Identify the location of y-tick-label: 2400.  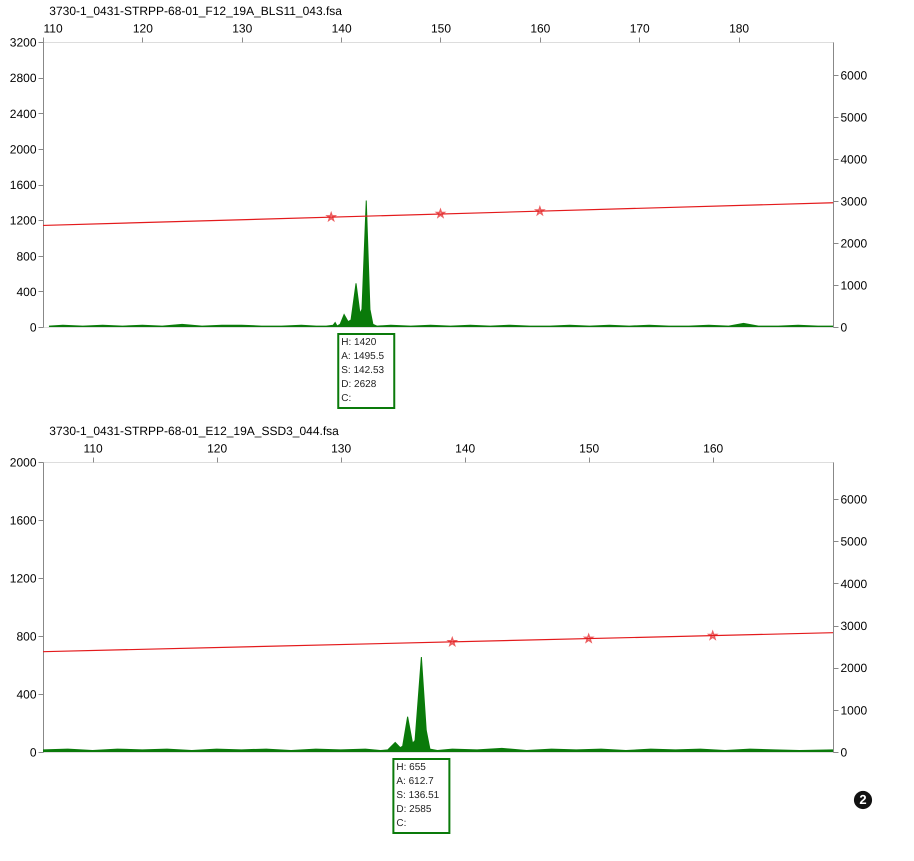
(23, 113).